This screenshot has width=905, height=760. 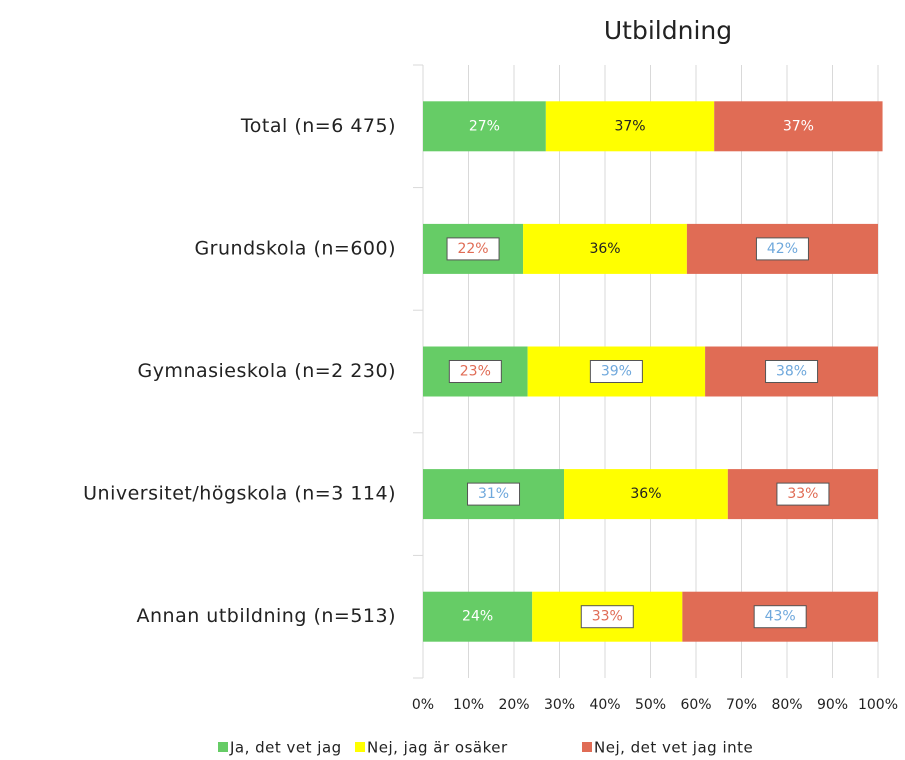 I want to click on data-label: 22%, so click(x=472, y=249).